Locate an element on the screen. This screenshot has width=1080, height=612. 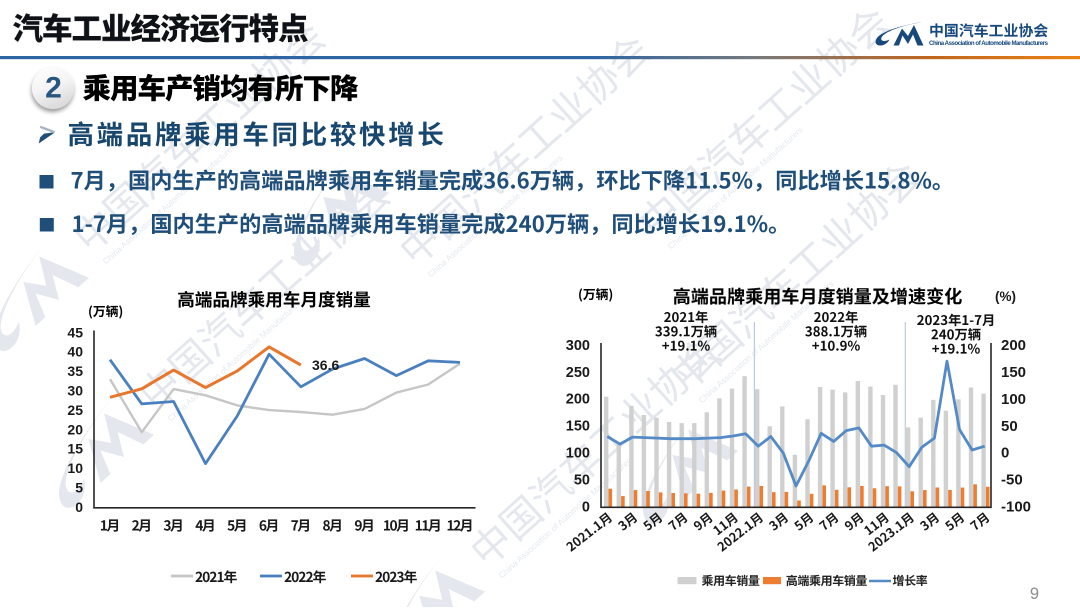
svg-text: 40 is located at coordinates (75, 352).